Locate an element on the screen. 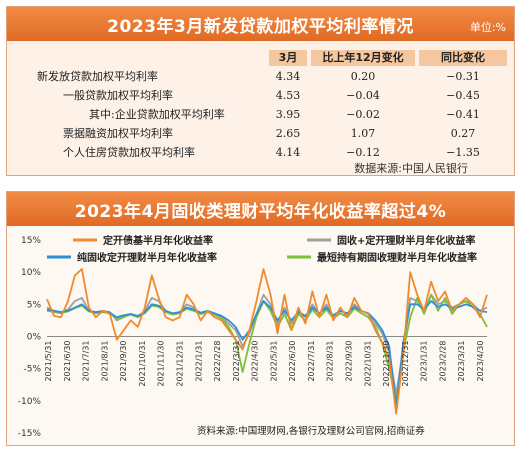  x-tick-label: 2023/4/30 is located at coordinates (480, 361).